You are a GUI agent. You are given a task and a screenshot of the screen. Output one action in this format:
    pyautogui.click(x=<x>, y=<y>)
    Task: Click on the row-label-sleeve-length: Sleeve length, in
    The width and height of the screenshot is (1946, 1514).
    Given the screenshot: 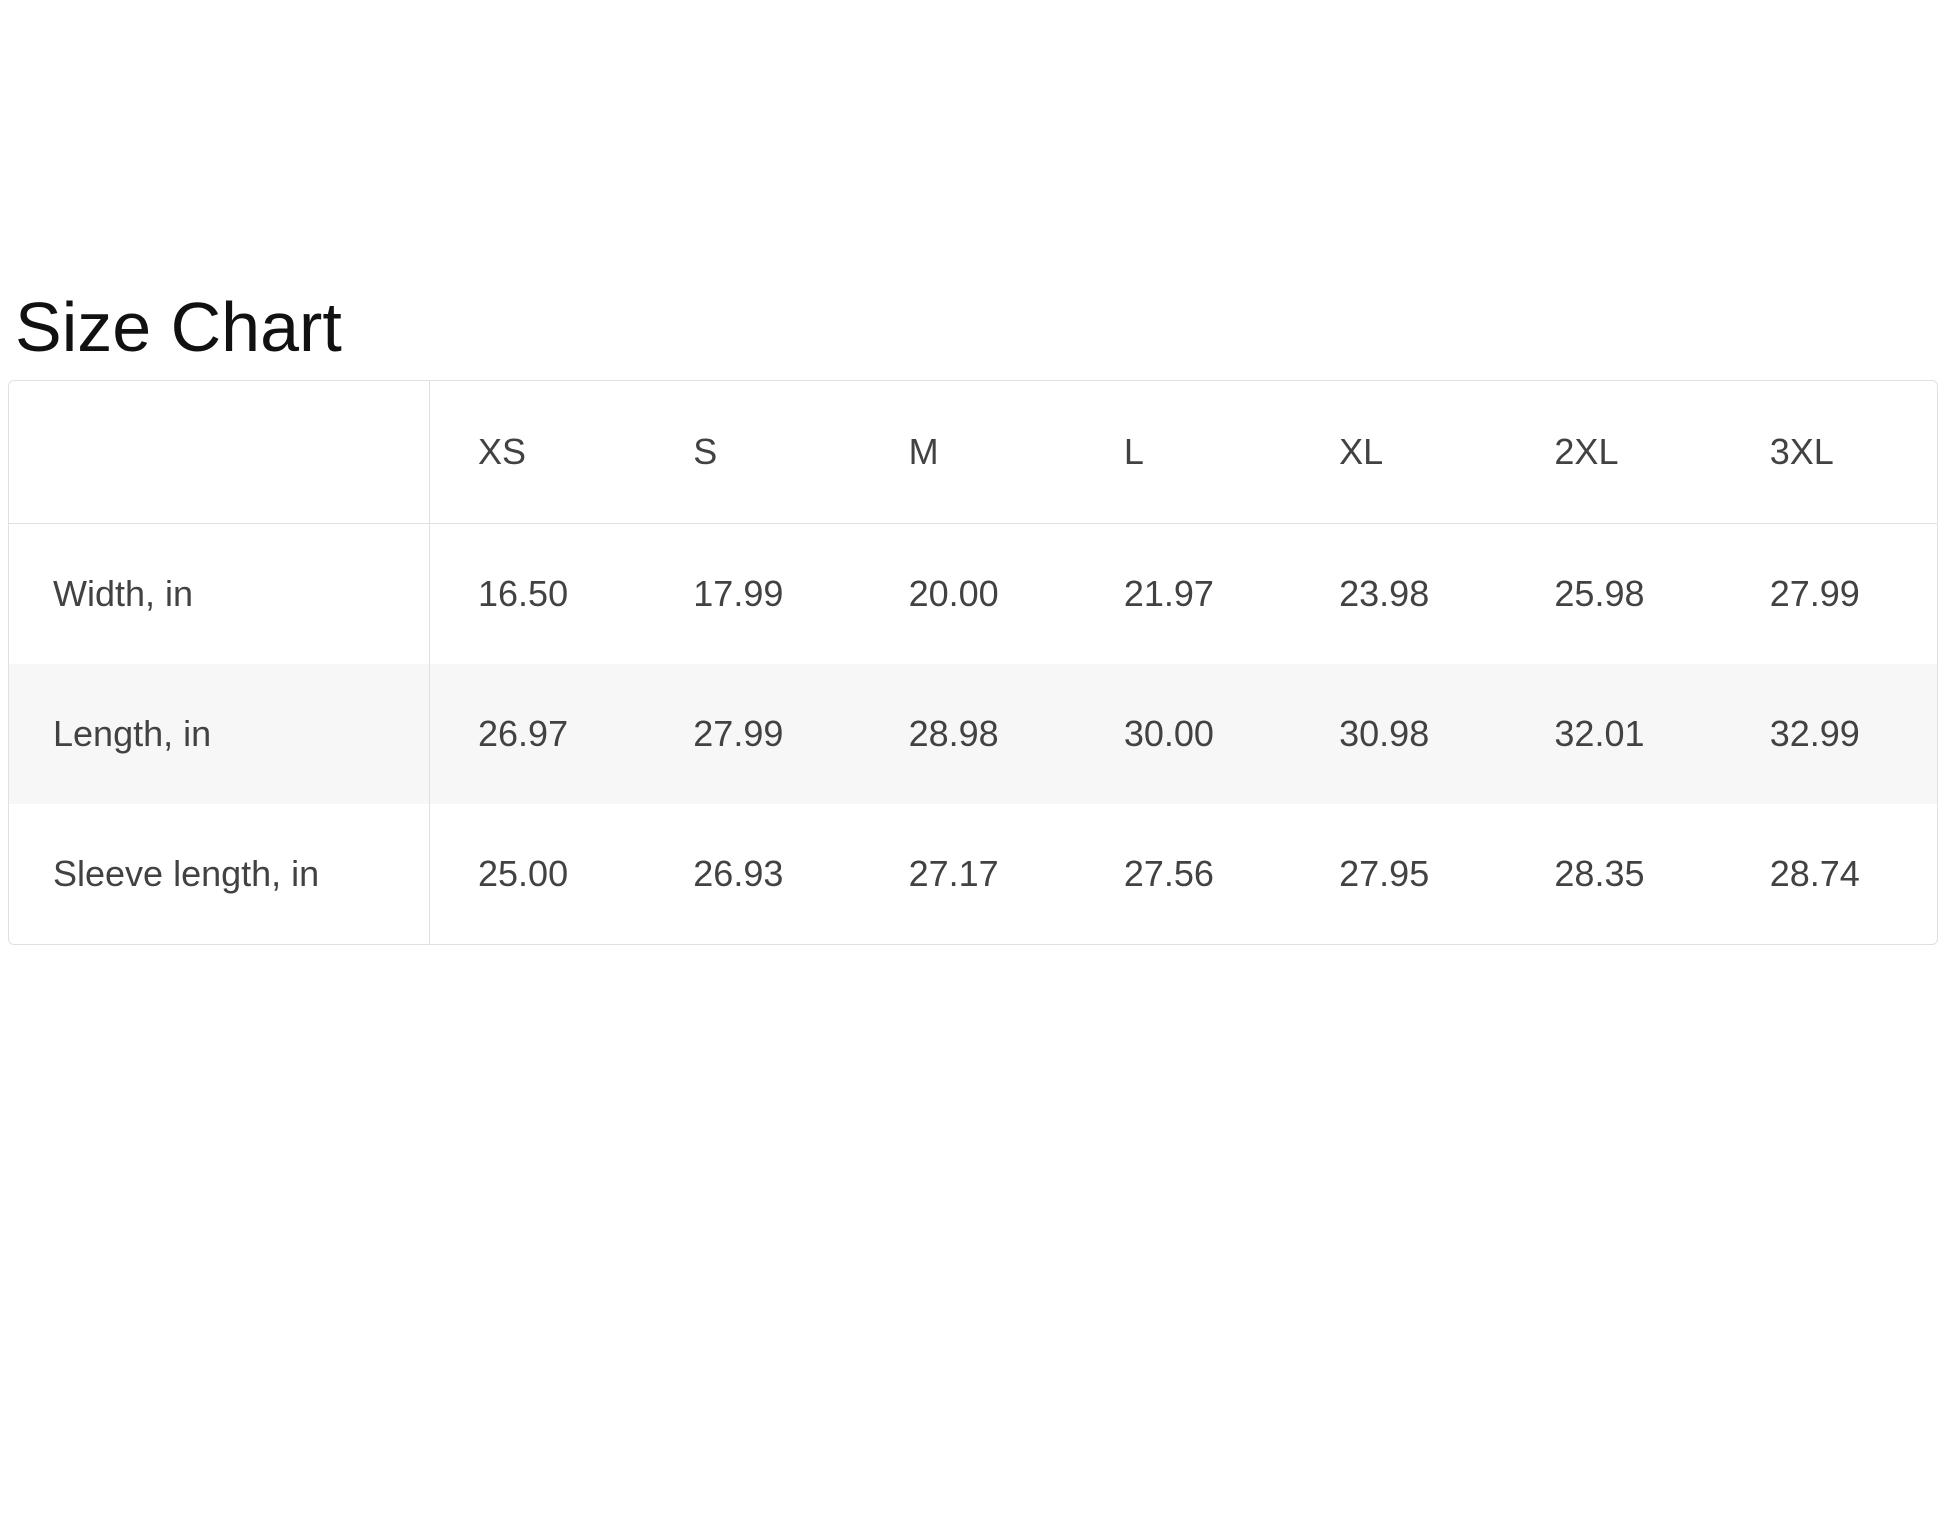 What is the action you would take?
    pyautogui.click(x=219, y=874)
    